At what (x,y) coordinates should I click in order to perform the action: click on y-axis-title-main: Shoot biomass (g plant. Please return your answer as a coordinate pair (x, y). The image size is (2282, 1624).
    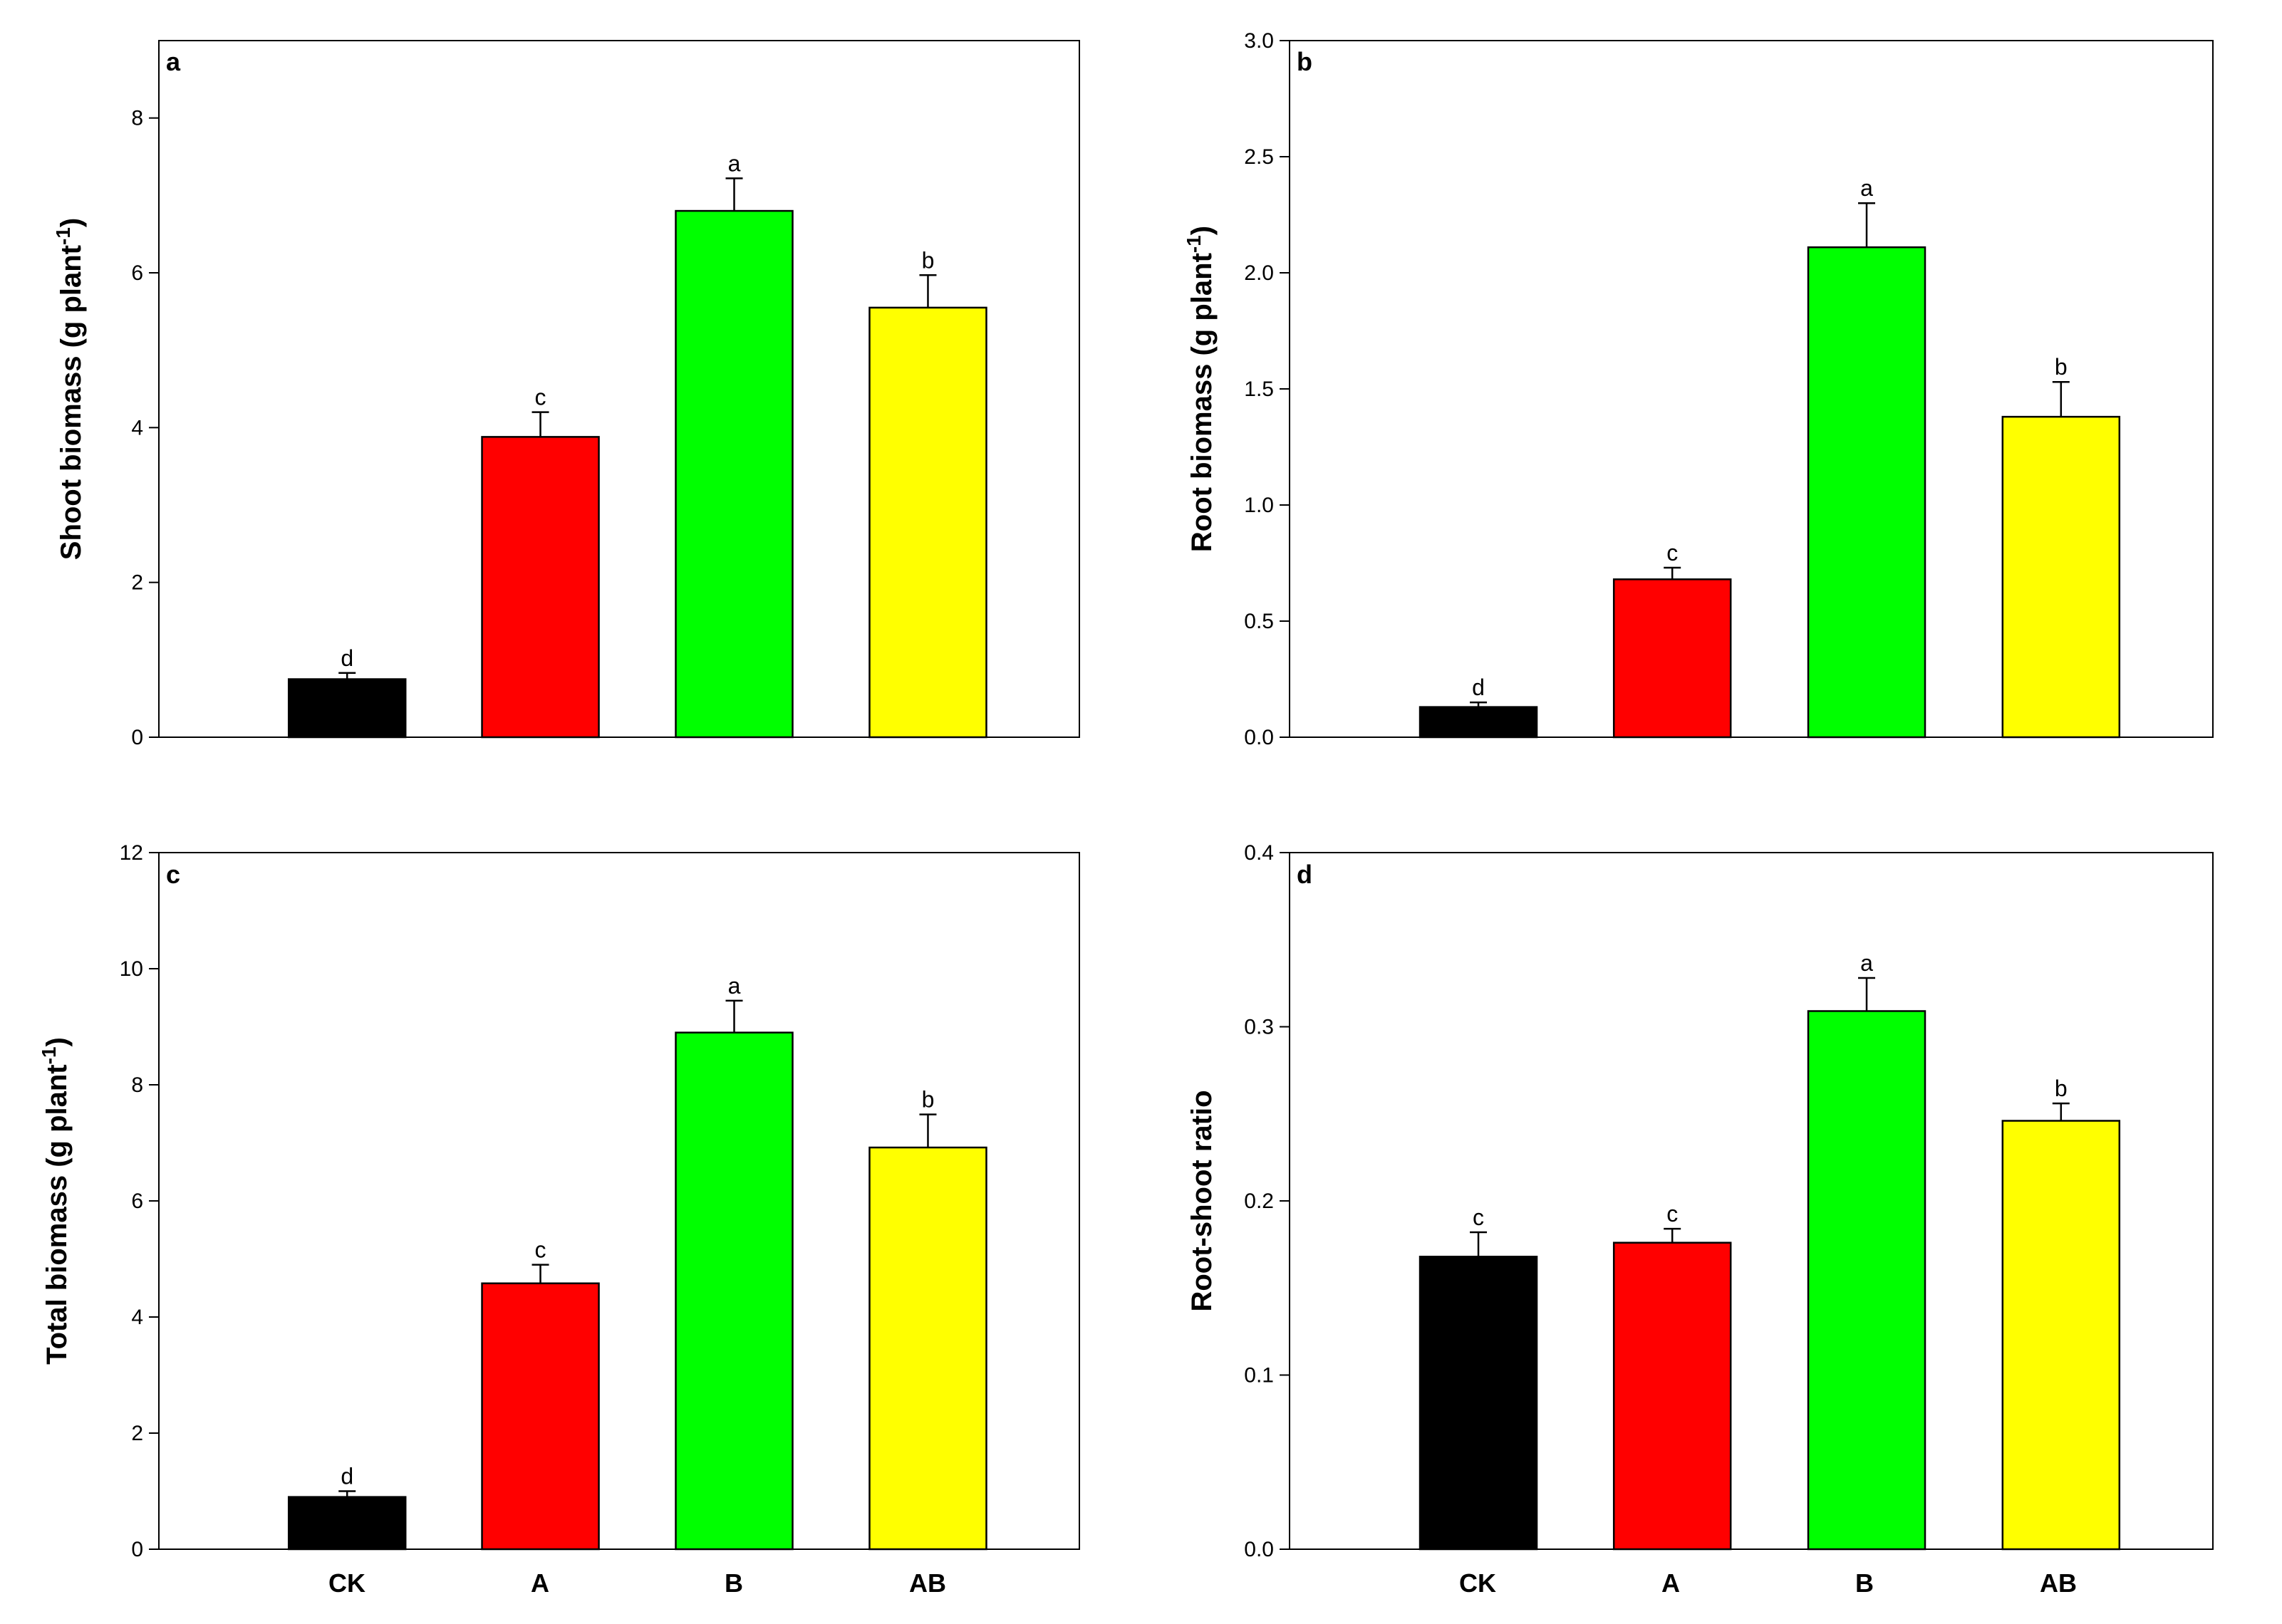
    Looking at the image, I should click on (71, 402).